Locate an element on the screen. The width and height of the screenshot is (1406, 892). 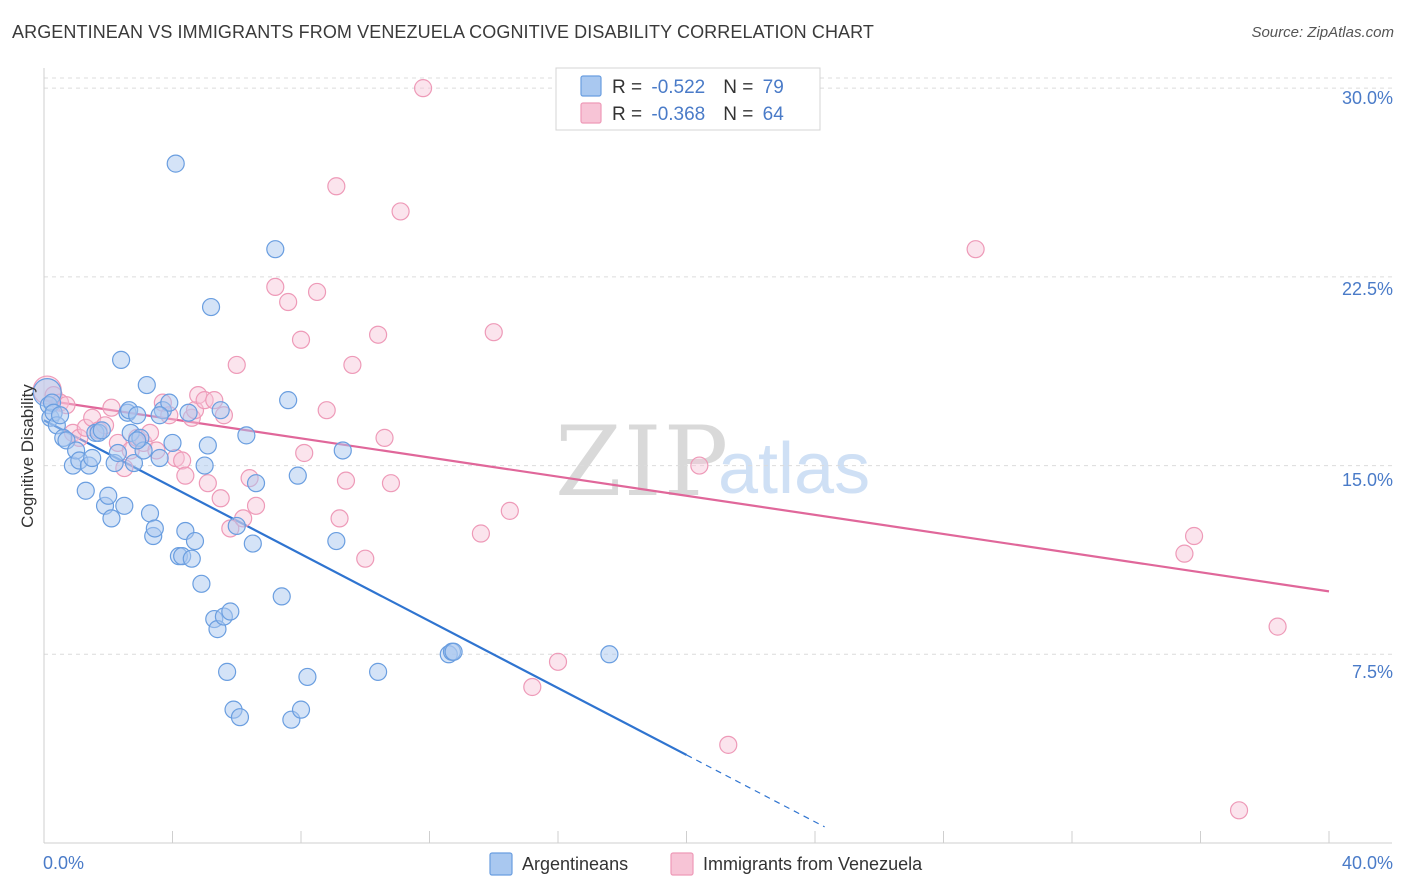
bottom-legend-label-argentineans: Argentineans is located at coordinates (575, 864).